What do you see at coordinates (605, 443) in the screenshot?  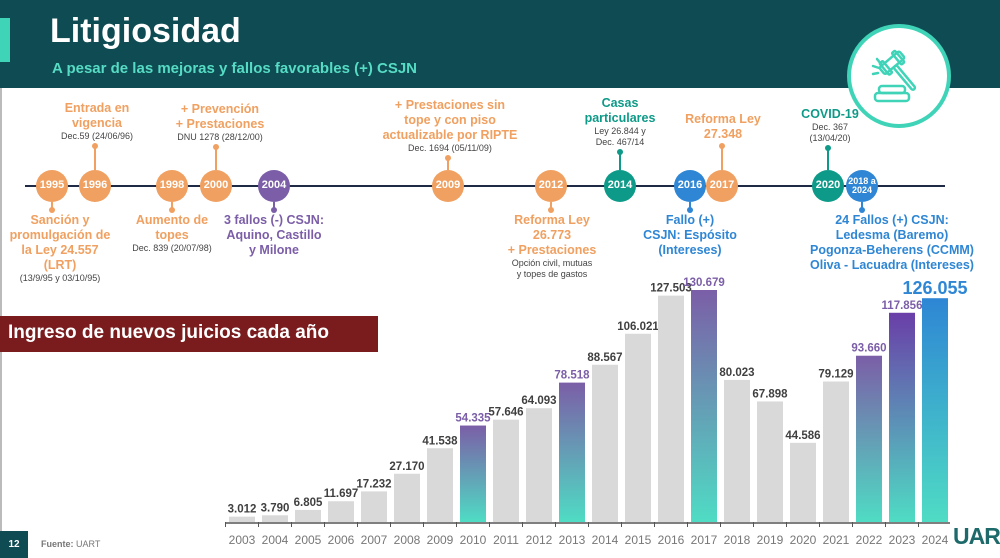 I see `bar-2014` at bounding box center [605, 443].